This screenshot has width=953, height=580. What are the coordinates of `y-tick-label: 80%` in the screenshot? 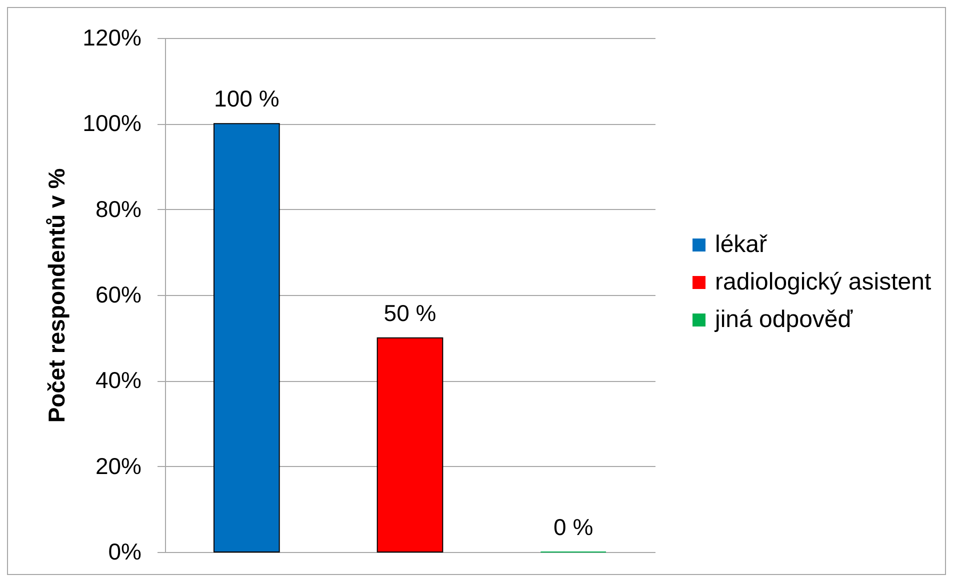 It's located at (118, 209).